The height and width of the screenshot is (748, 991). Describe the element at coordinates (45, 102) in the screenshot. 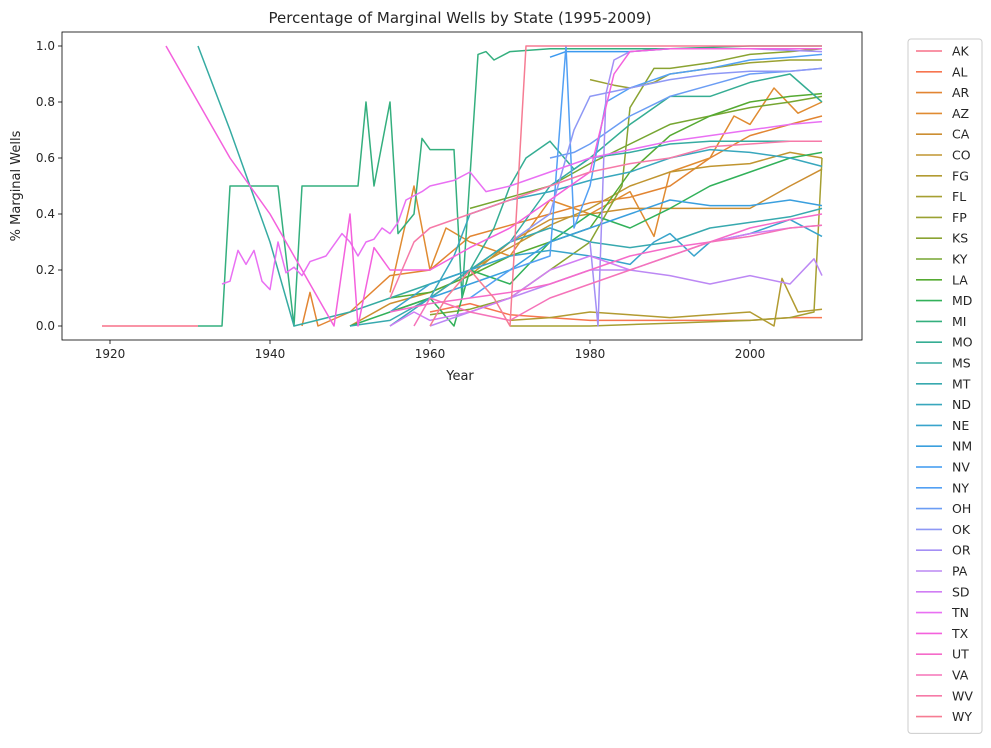

I see `y-tick-label: 0.8` at that location.